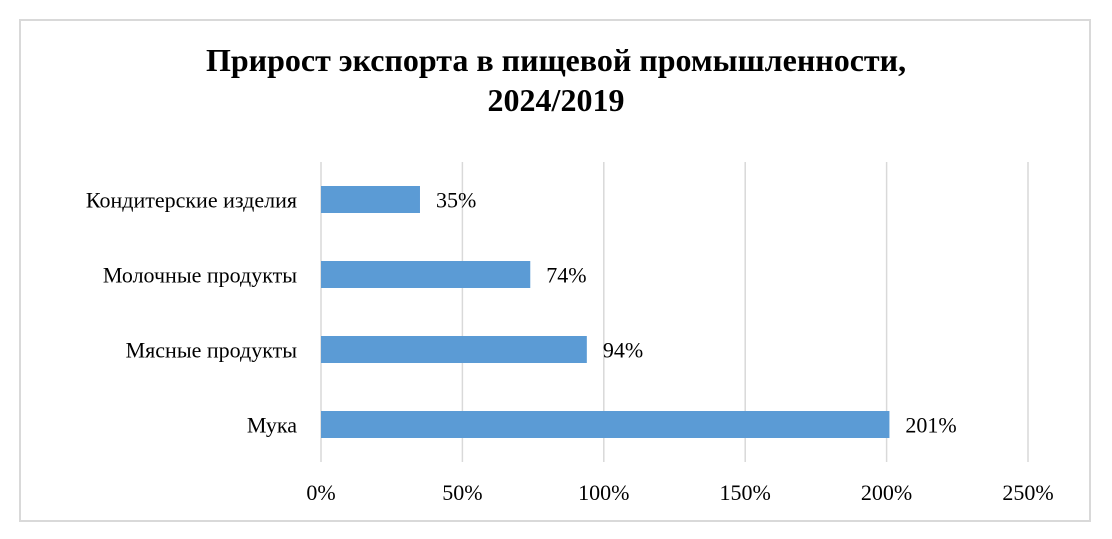 This screenshot has height=539, width=1112. Describe the element at coordinates (603, 492) in the screenshot. I see `x-tick-label: 100%` at that location.